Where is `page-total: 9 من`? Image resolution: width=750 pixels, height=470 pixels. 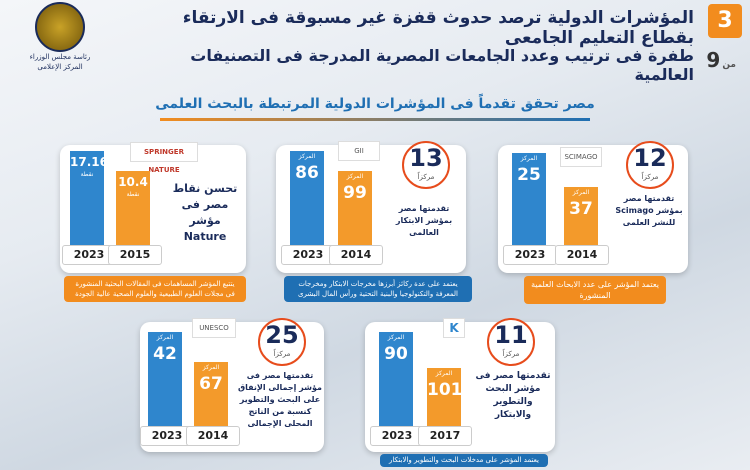 page-total: 9 من is located at coordinates (721, 60).